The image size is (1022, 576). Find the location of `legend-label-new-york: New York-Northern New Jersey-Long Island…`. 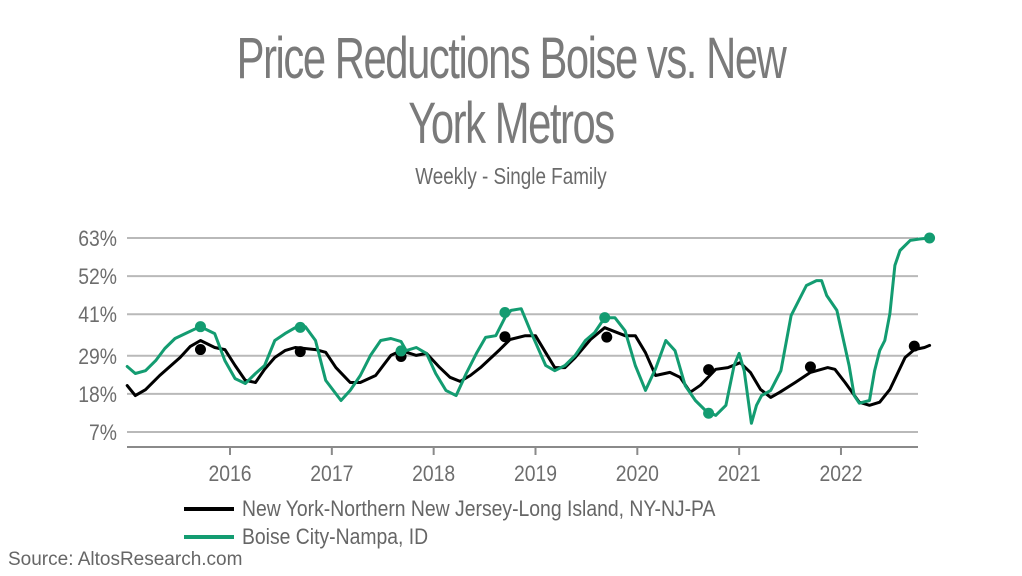

legend-label-new-york: New York-Northern New Jersey-Long Island… is located at coordinates (479, 508).